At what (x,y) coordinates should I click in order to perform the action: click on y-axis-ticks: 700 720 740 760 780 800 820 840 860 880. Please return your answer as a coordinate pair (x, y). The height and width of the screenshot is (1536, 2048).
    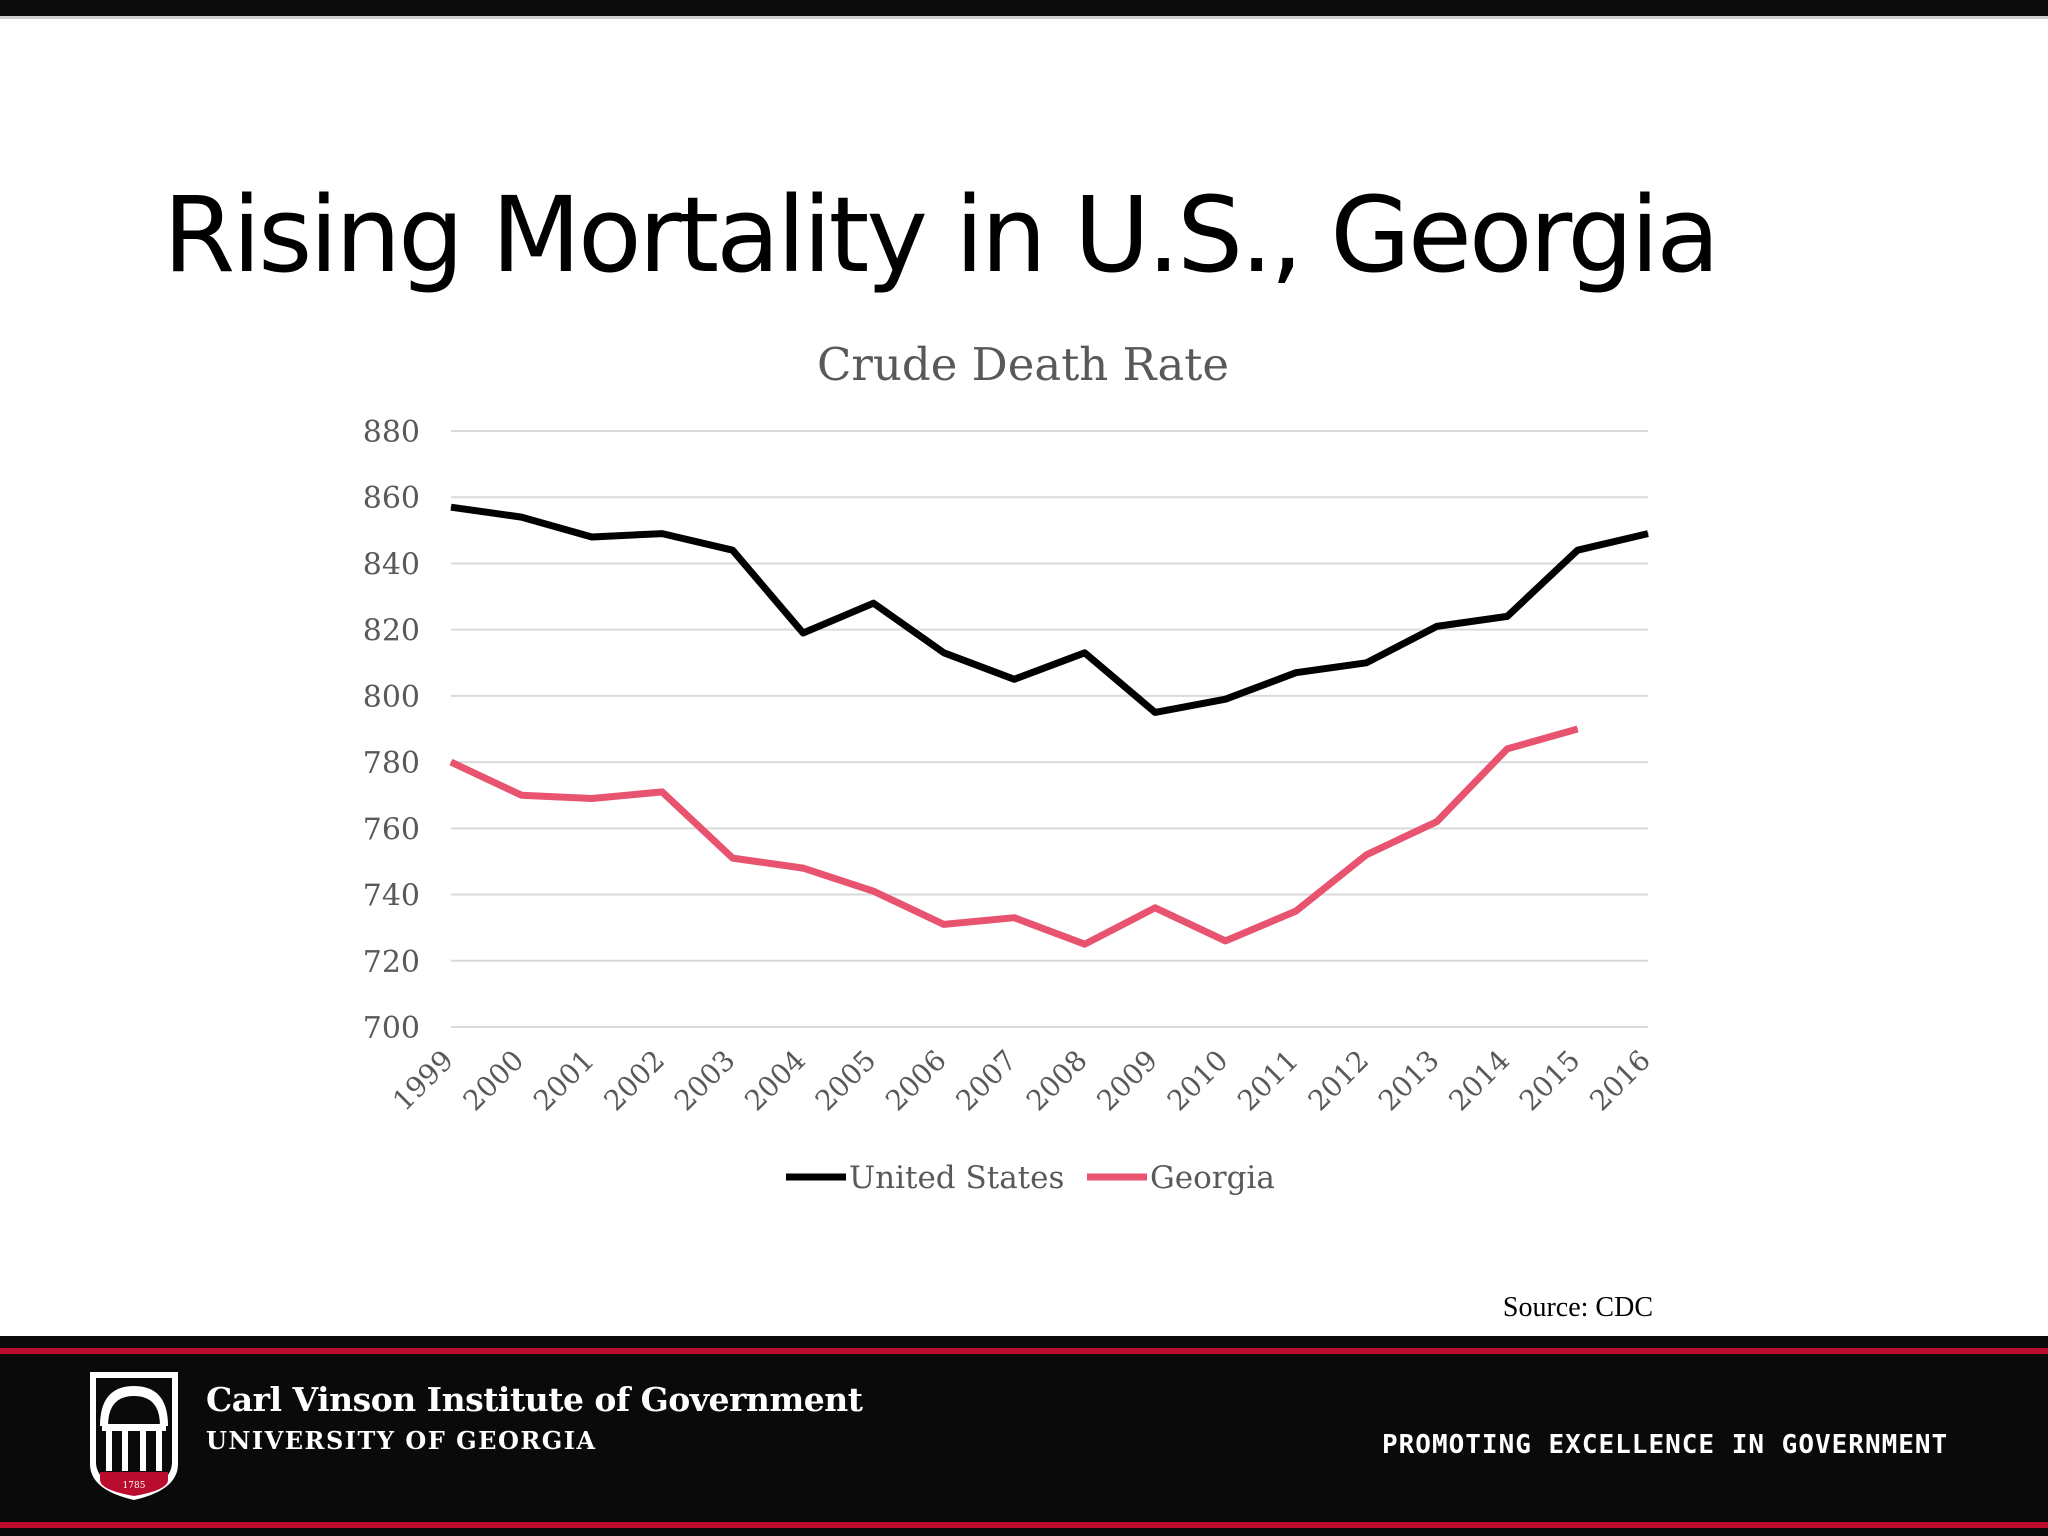
    Looking at the image, I should click on (391, 730).